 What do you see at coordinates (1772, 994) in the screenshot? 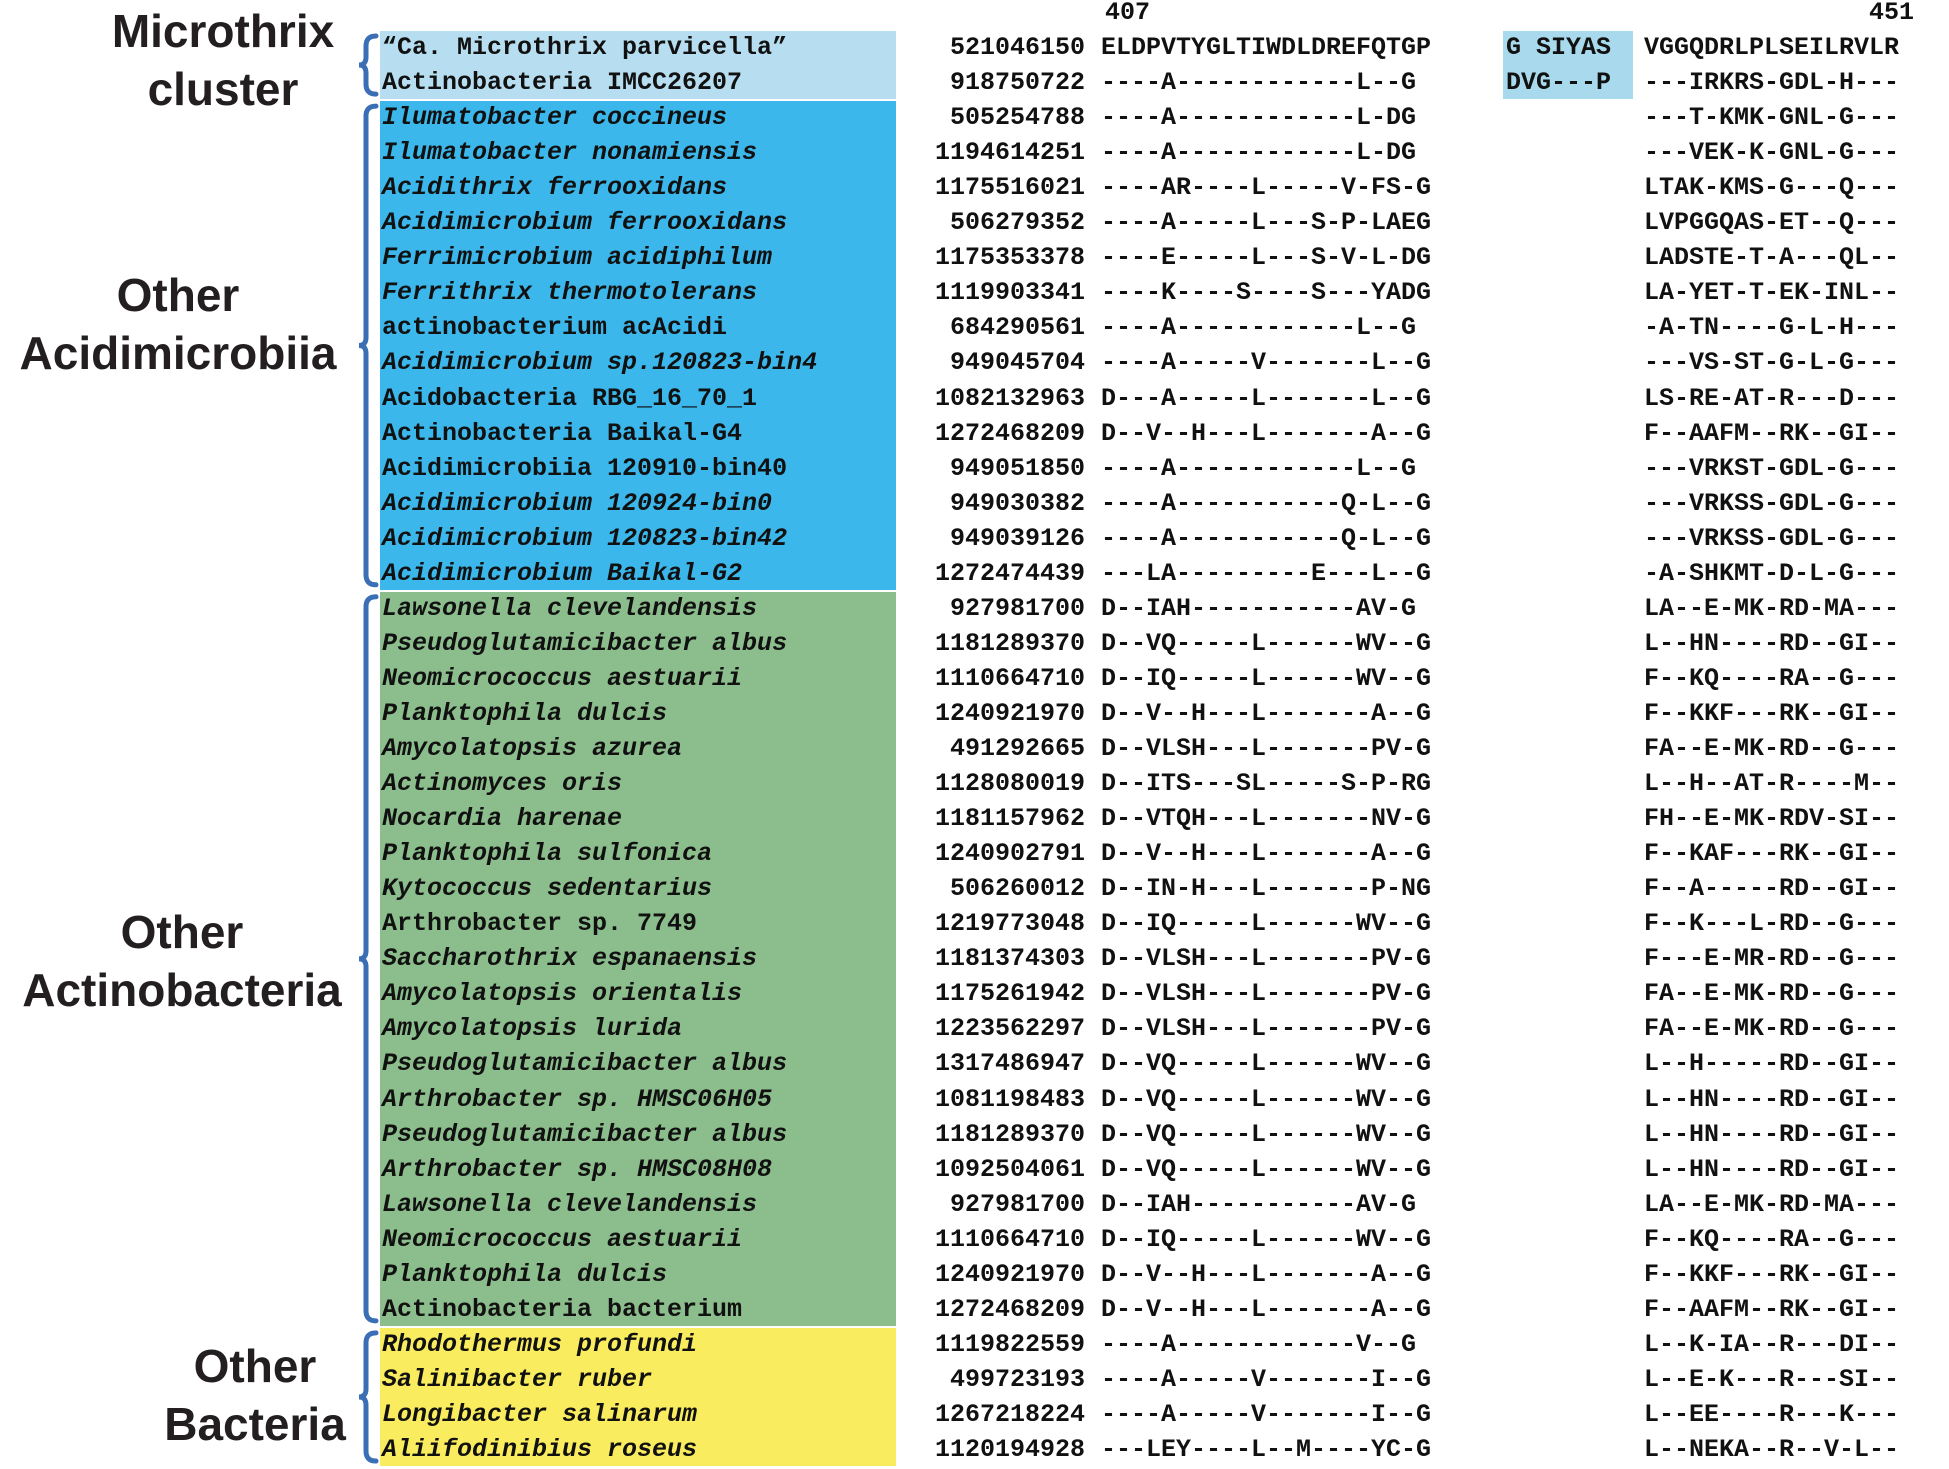
I see `alignment-segment-c: FA--E-MK-RD--G---` at bounding box center [1772, 994].